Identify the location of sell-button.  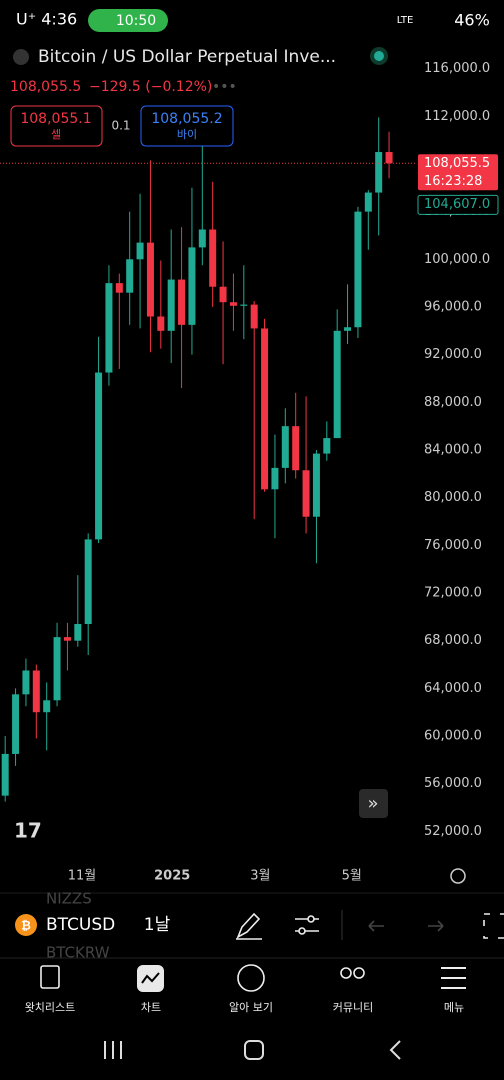
(56, 126).